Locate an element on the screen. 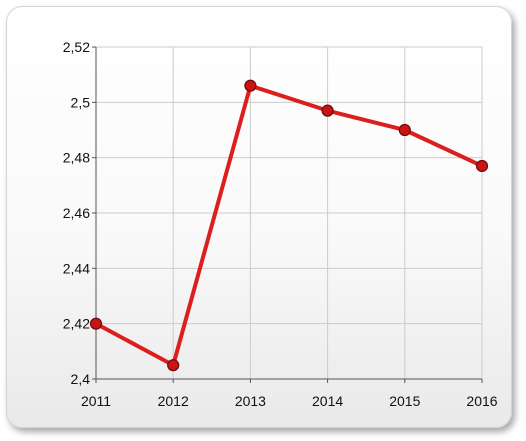 This screenshot has height=441, width=526. y-tick-label: 2,46 is located at coordinates (76, 213).